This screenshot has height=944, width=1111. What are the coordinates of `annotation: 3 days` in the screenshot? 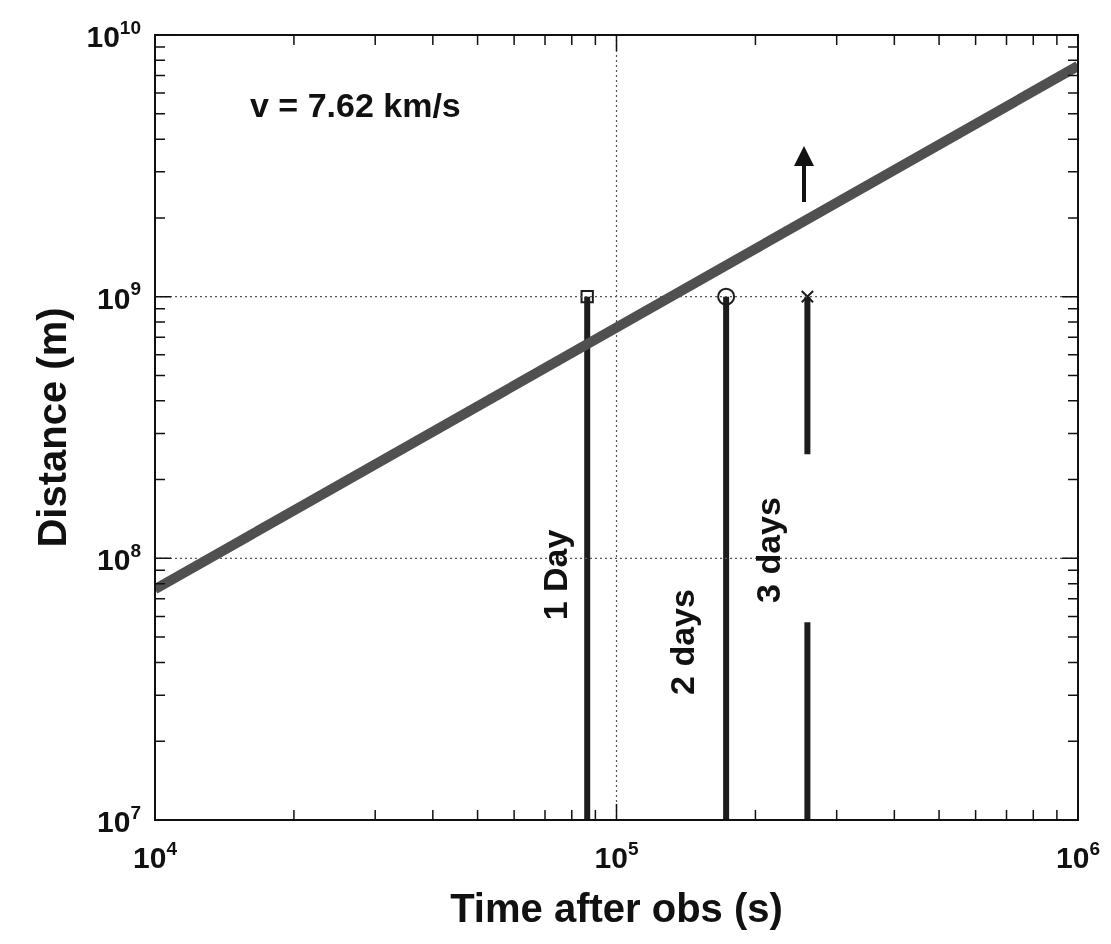 It's located at (768, 550).